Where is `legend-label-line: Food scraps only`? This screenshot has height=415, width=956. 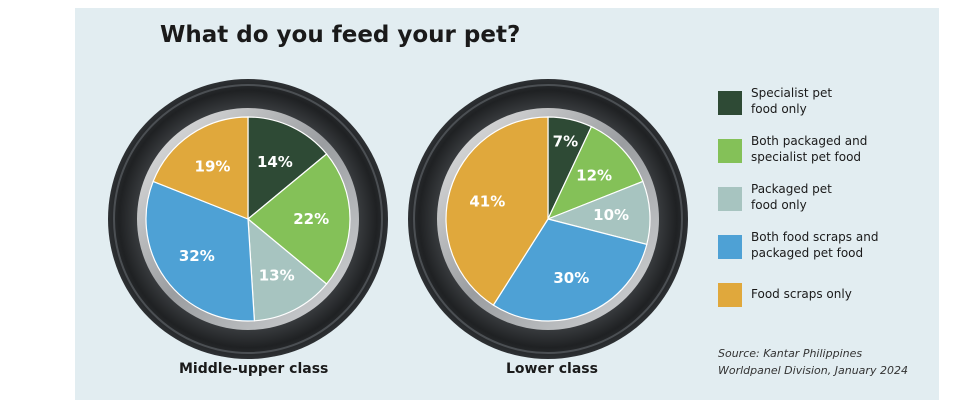 legend-label-line: Food scraps only is located at coordinates (801, 294).